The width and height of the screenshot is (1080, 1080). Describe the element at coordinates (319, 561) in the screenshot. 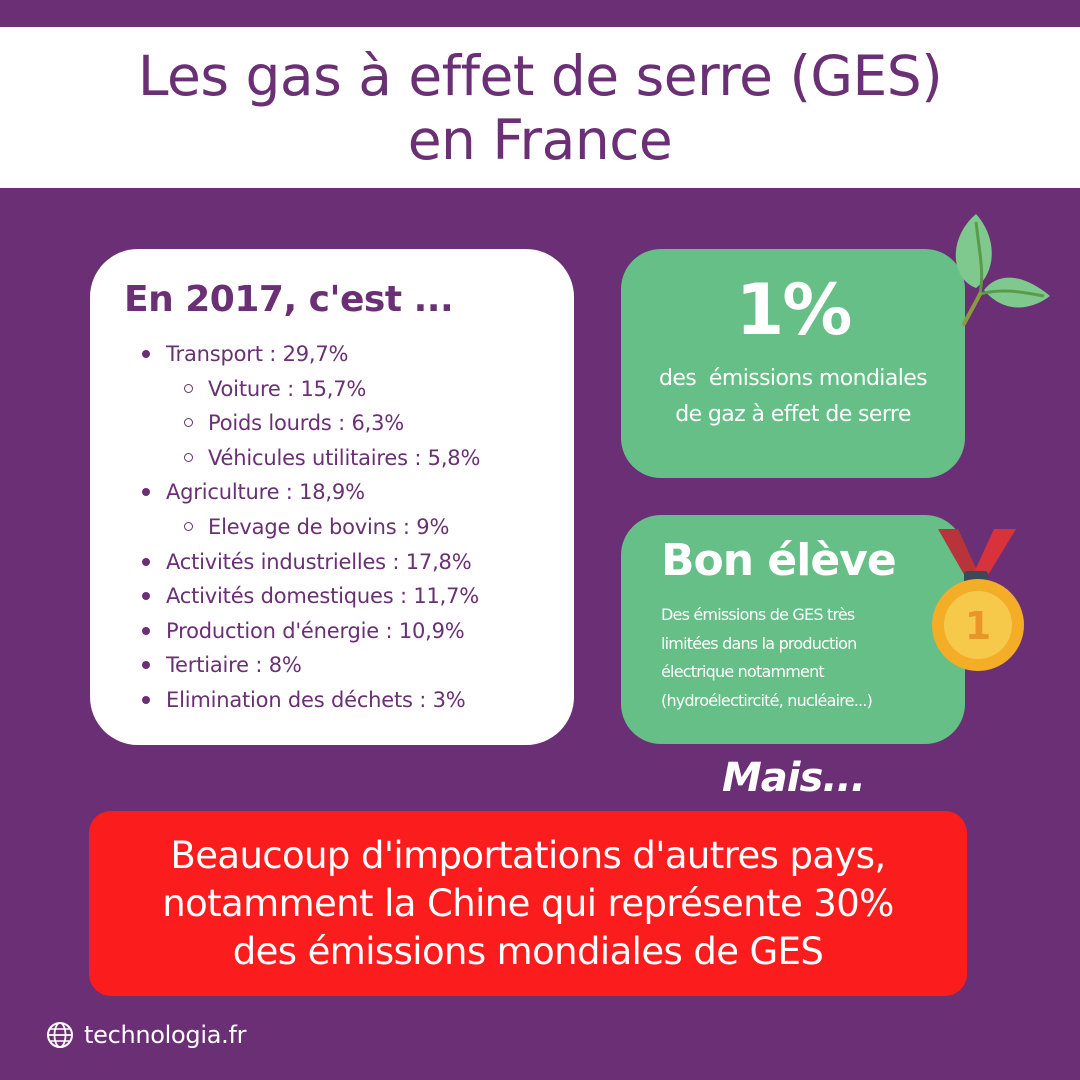

I see `breakdown-item-label: Activités industrielles : 17,8%` at that location.